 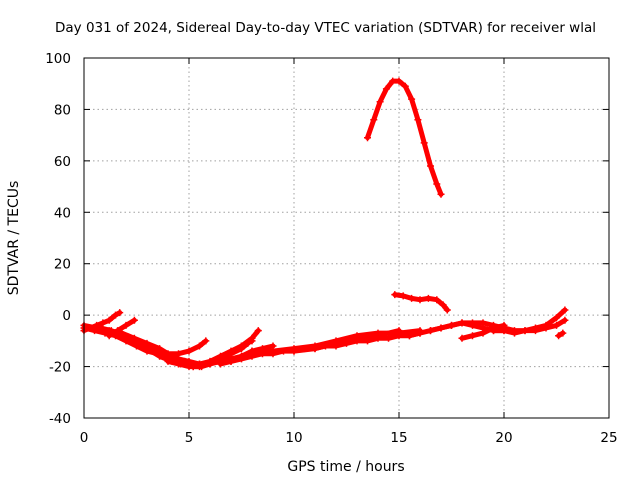 I want to click on x-tick-label: 20, so click(x=503, y=438).